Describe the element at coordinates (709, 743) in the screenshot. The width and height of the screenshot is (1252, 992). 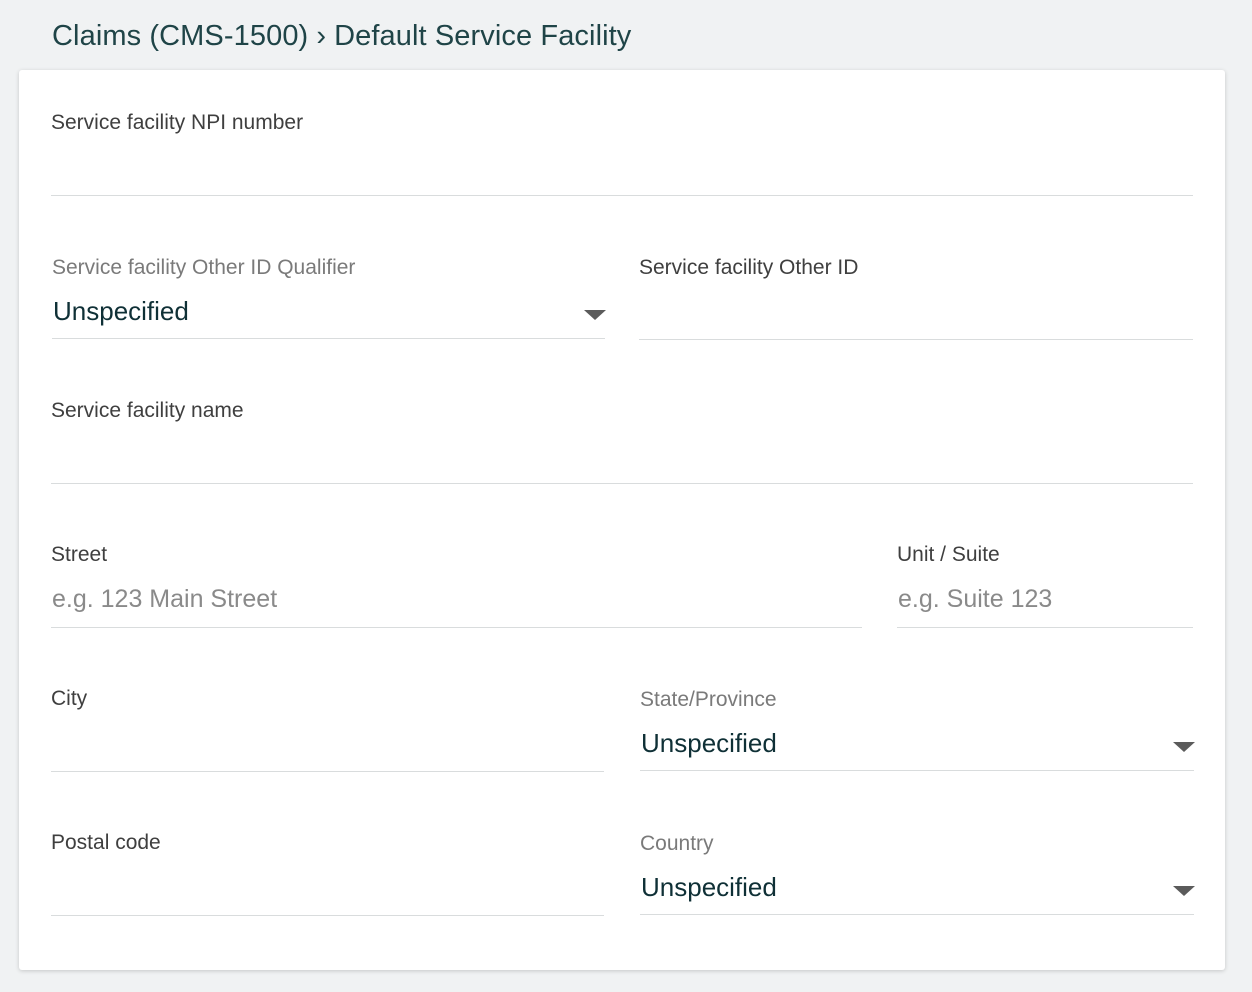
I see `state-province-value: Unspecified` at that location.